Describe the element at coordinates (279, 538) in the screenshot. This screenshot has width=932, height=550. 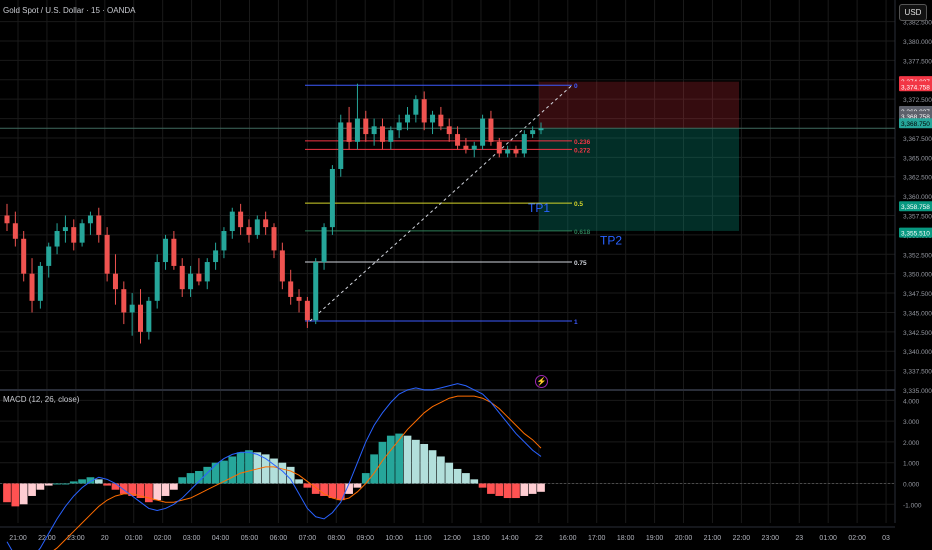
I see `x-axis-tick-label: 06:00` at that location.